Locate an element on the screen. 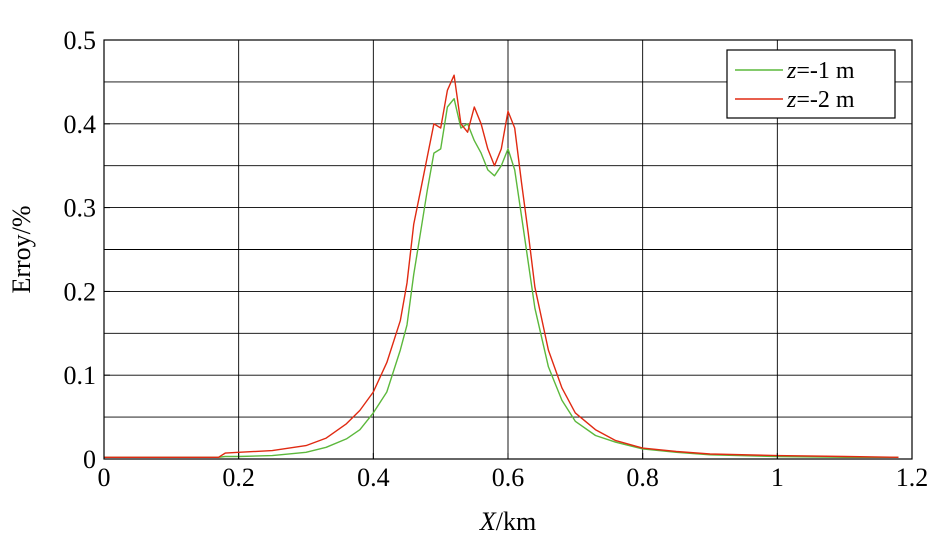  x-tick-label: 0.8 is located at coordinates (642, 477).